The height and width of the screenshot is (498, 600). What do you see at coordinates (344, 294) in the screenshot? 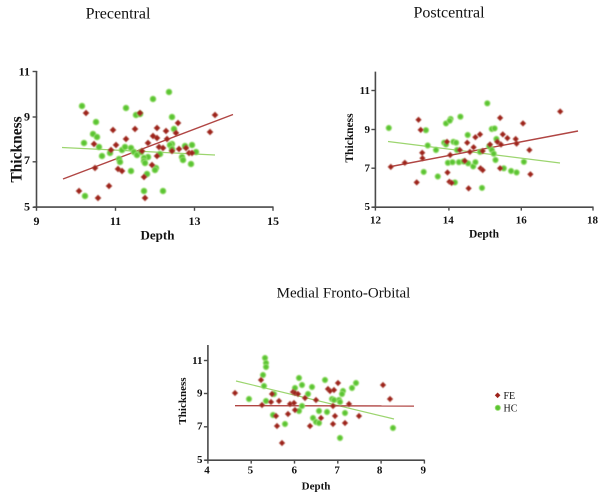
I see `svg-text: Medial Fronto-Orbital` at bounding box center [344, 294].